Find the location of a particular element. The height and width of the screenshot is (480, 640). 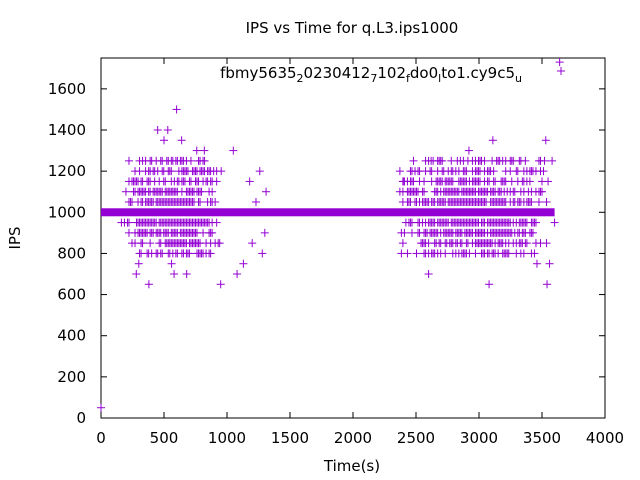

x-tick-label: 500 is located at coordinates (164, 438).